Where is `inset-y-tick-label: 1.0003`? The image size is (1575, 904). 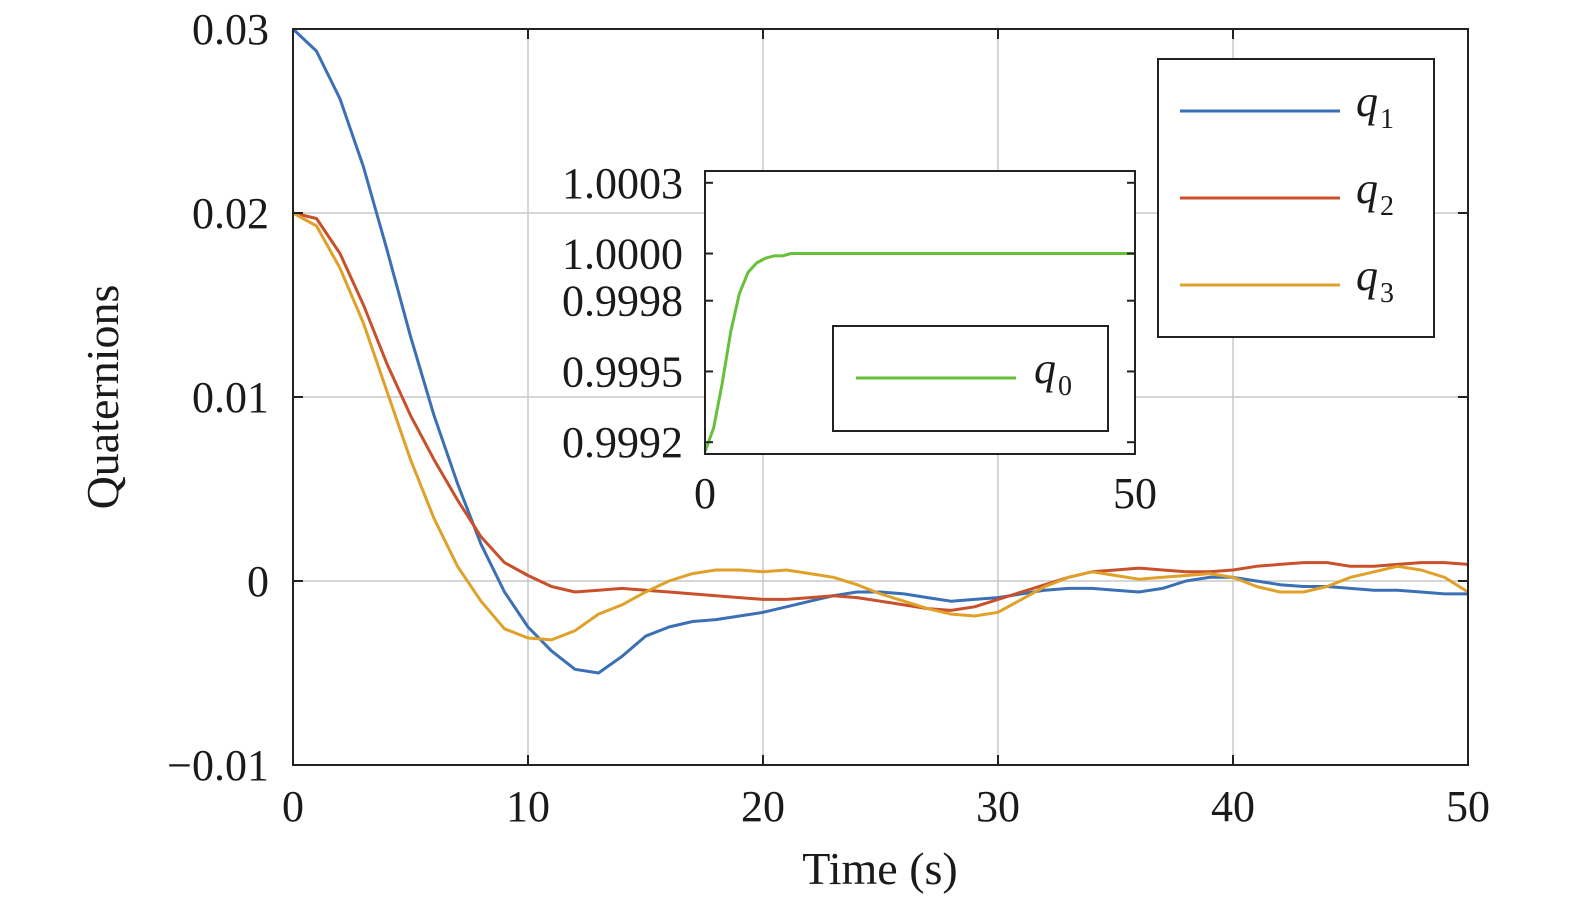
inset-y-tick-label: 1.0003 is located at coordinates (622, 183).